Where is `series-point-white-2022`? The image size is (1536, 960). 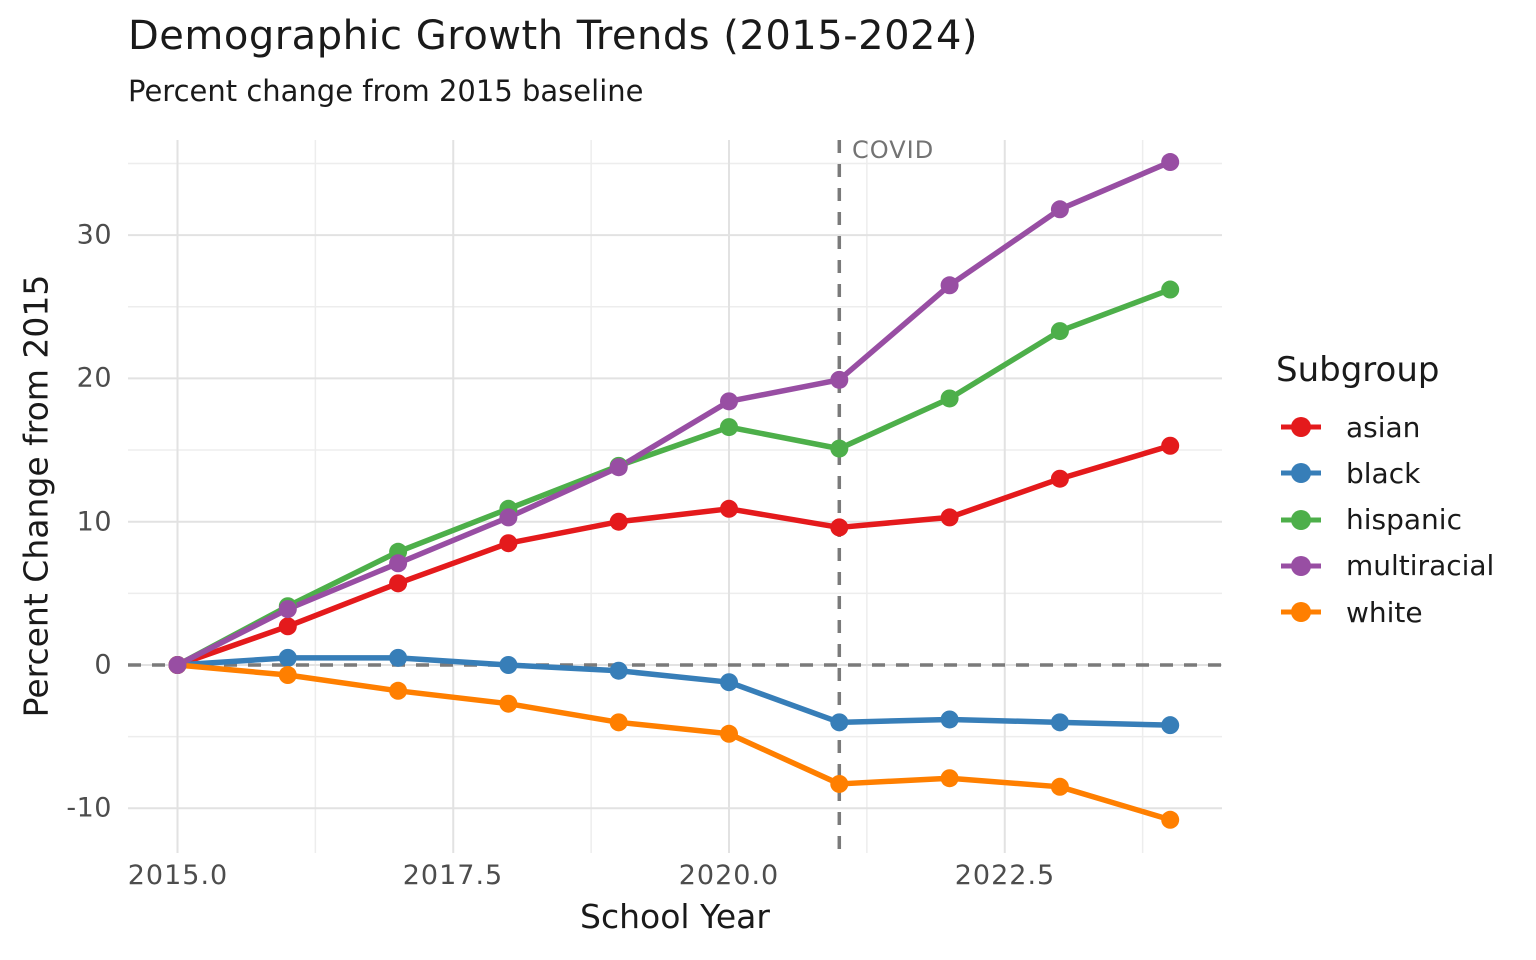 series-point-white-2022 is located at coordinates (949, 778).